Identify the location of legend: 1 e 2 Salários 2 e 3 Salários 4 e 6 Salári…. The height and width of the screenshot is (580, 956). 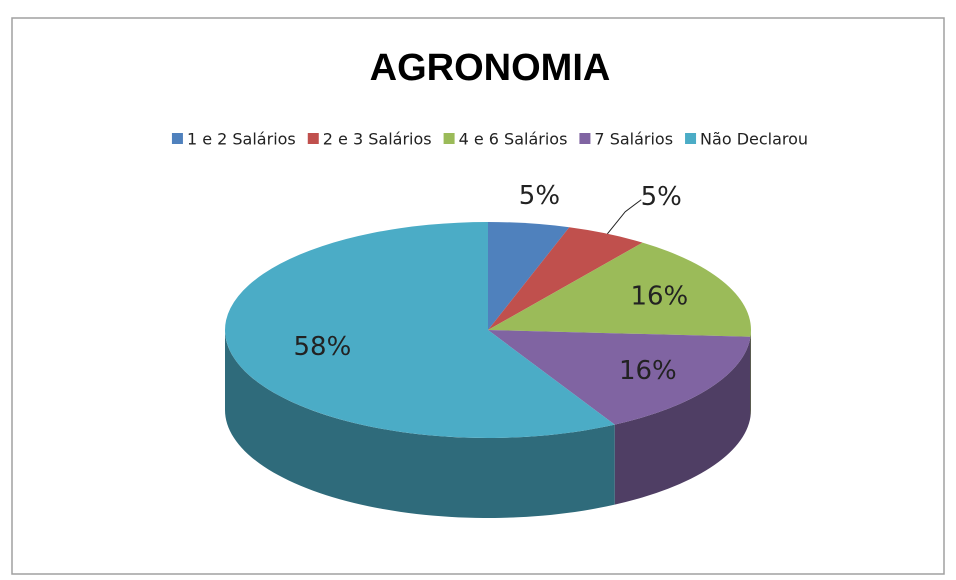
(489, 139).